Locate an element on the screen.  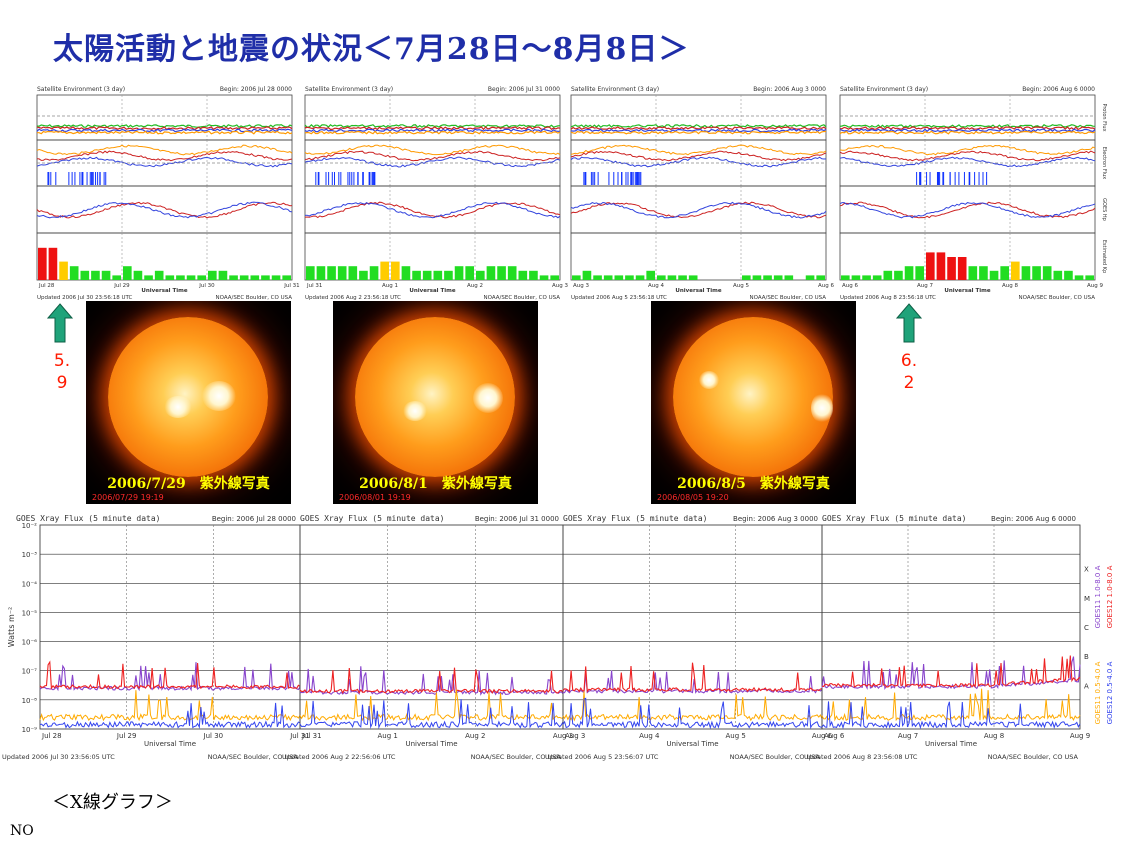
day-tick-label: Aug 6 is located at coordinates (850, 286).